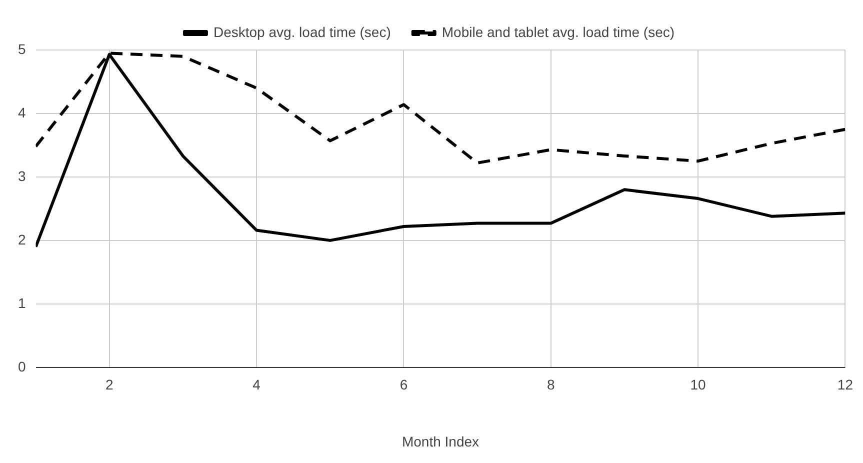 This screenshot has height=463, width=863. Describe the element at coordinates (22, 112) in the screenshot. I see `y-tick-label: 4` at that location.